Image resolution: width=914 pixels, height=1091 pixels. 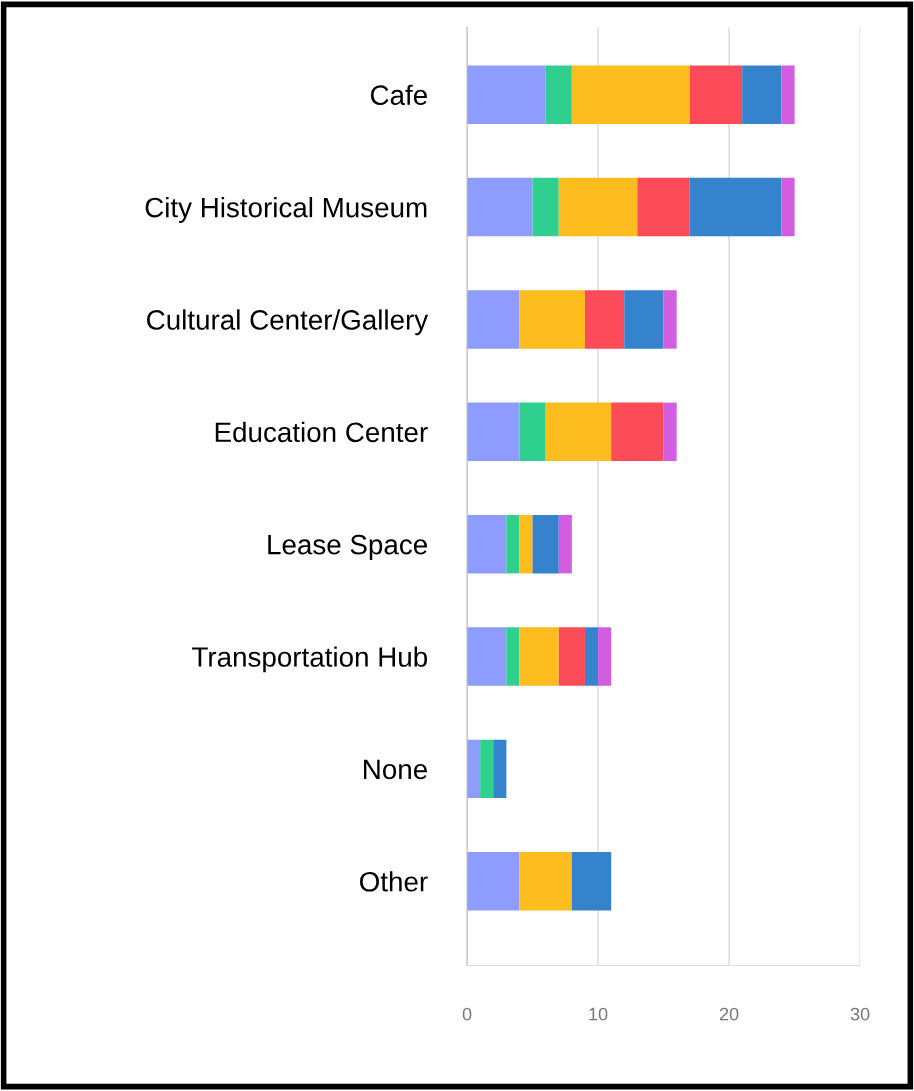 I want to click on y-tick-label: Cafe, so click(x=398, y=95).